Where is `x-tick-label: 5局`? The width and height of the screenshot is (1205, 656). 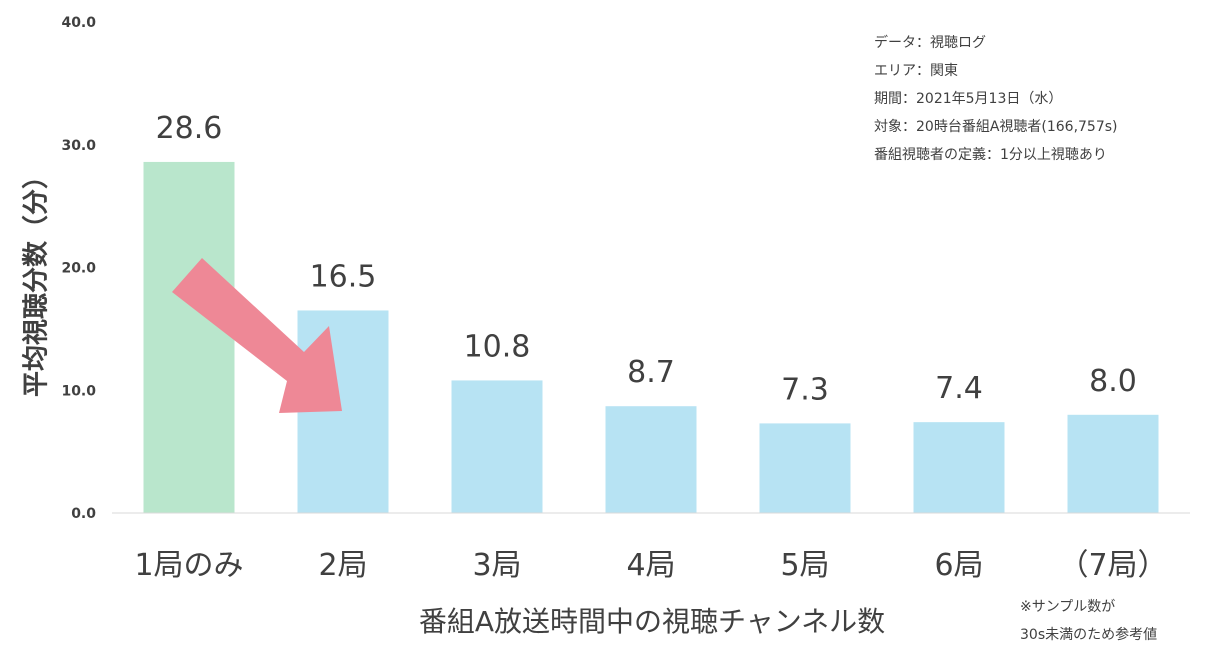 x-tick-label: 5局 is located at coordinates (804, 565).